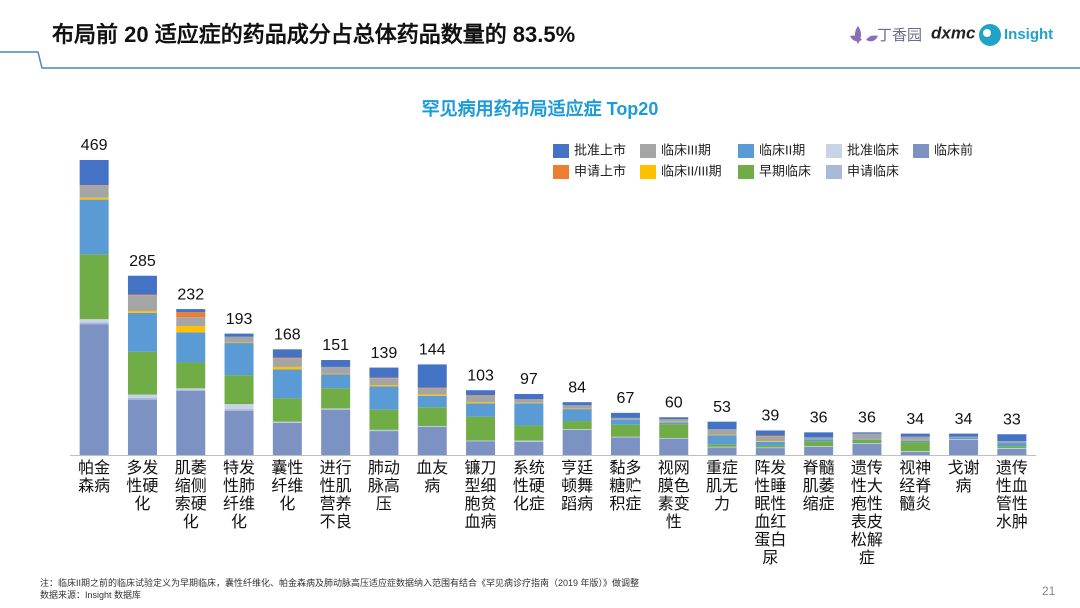 The image size is (1080, 608). I want to click on x-tick-label: 重症肌无力, so click(722, 486).